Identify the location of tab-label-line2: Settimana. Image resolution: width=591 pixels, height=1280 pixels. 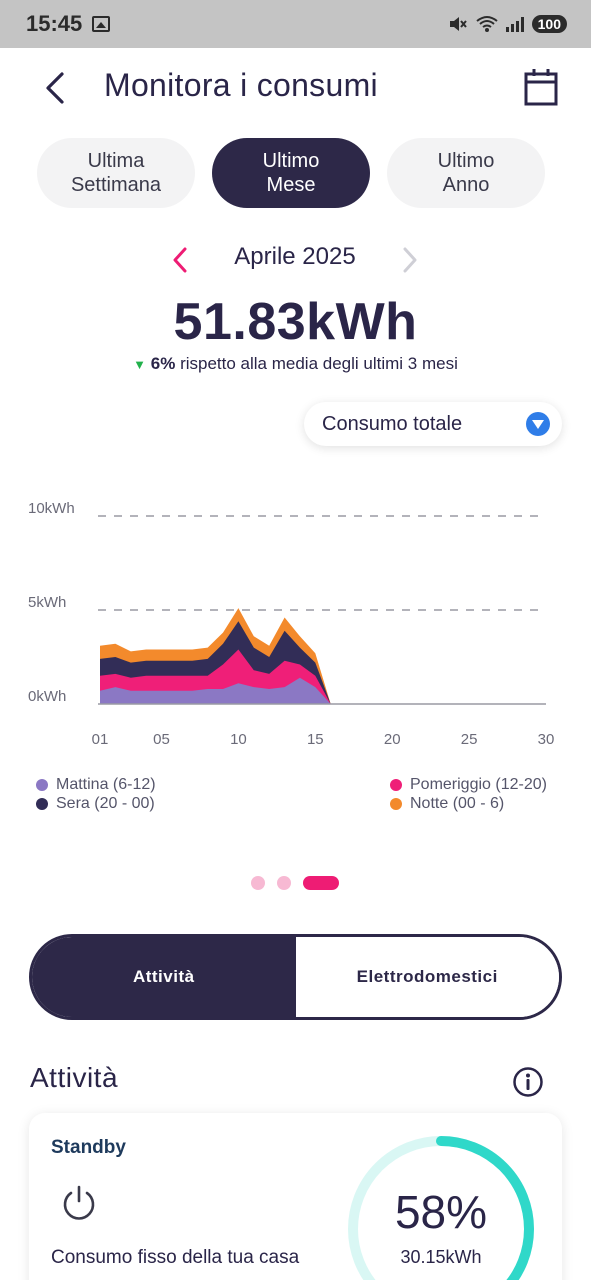
(116, 185).